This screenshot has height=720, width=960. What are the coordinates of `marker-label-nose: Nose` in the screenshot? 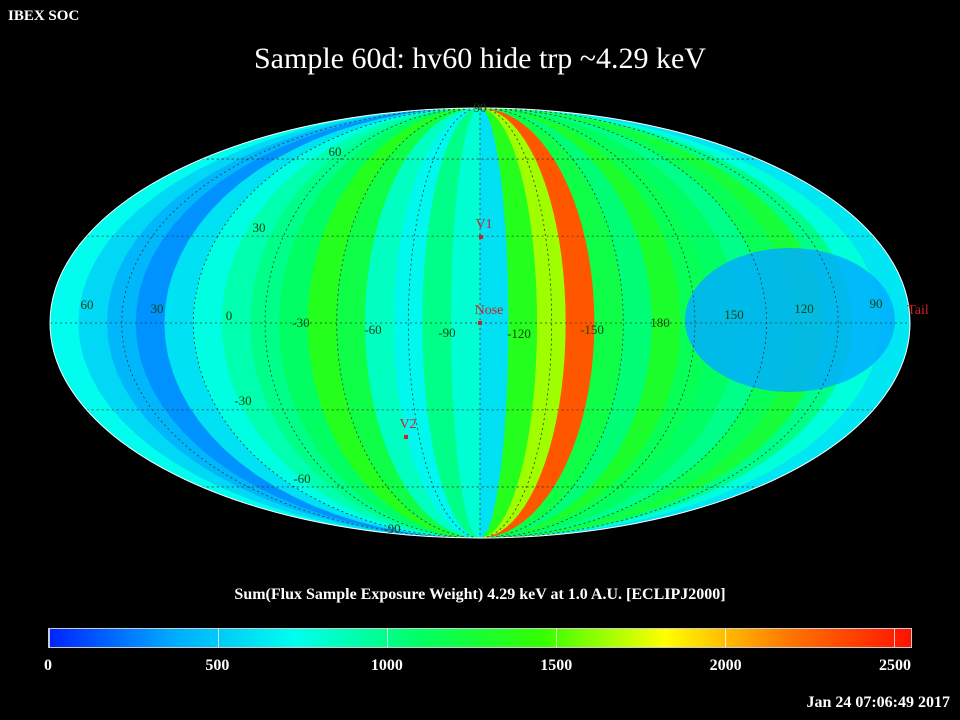 It's located at (489, 310).